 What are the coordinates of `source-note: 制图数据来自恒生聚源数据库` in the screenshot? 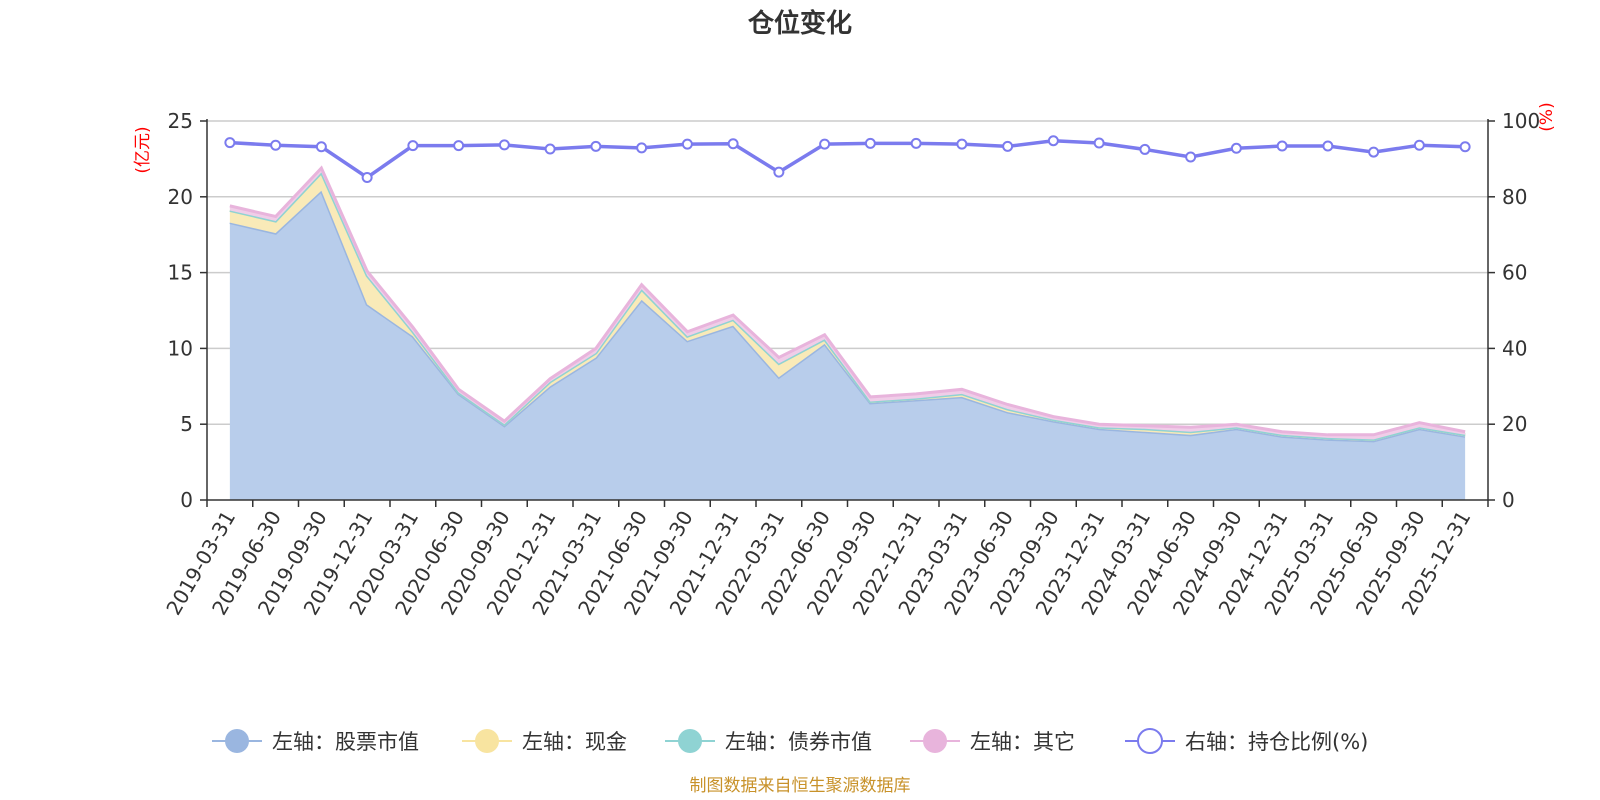 It's located at (800, 786).